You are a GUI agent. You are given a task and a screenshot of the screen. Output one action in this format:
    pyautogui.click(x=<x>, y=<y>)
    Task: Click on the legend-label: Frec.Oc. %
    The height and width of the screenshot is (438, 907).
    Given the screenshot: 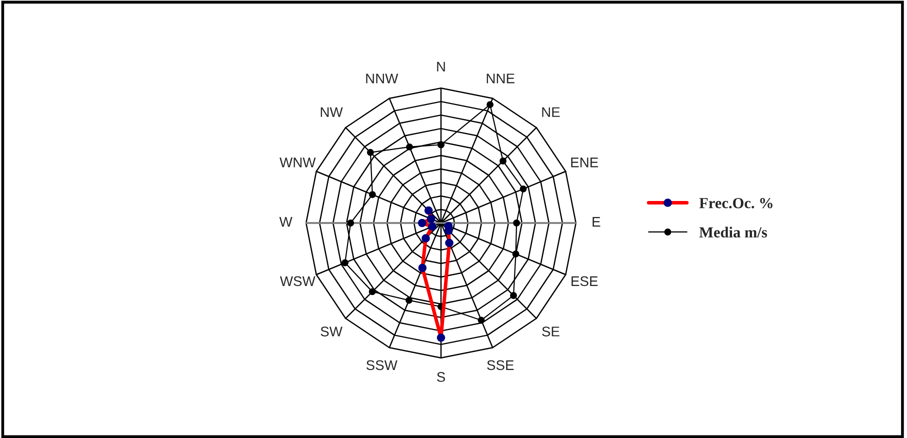 What is the action you would take?
    pyautogui.click(x=735, y=203)
    